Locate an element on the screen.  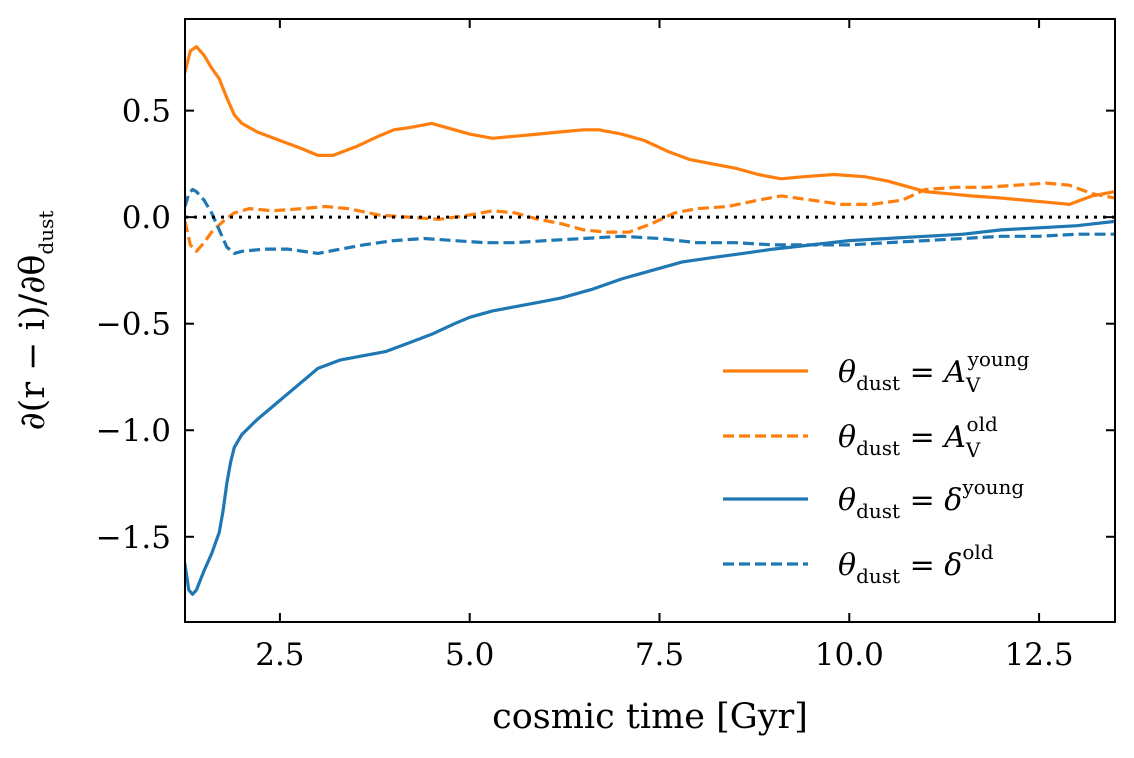
y-axis-label-subscript: dust is located at coordinates (46, 233).